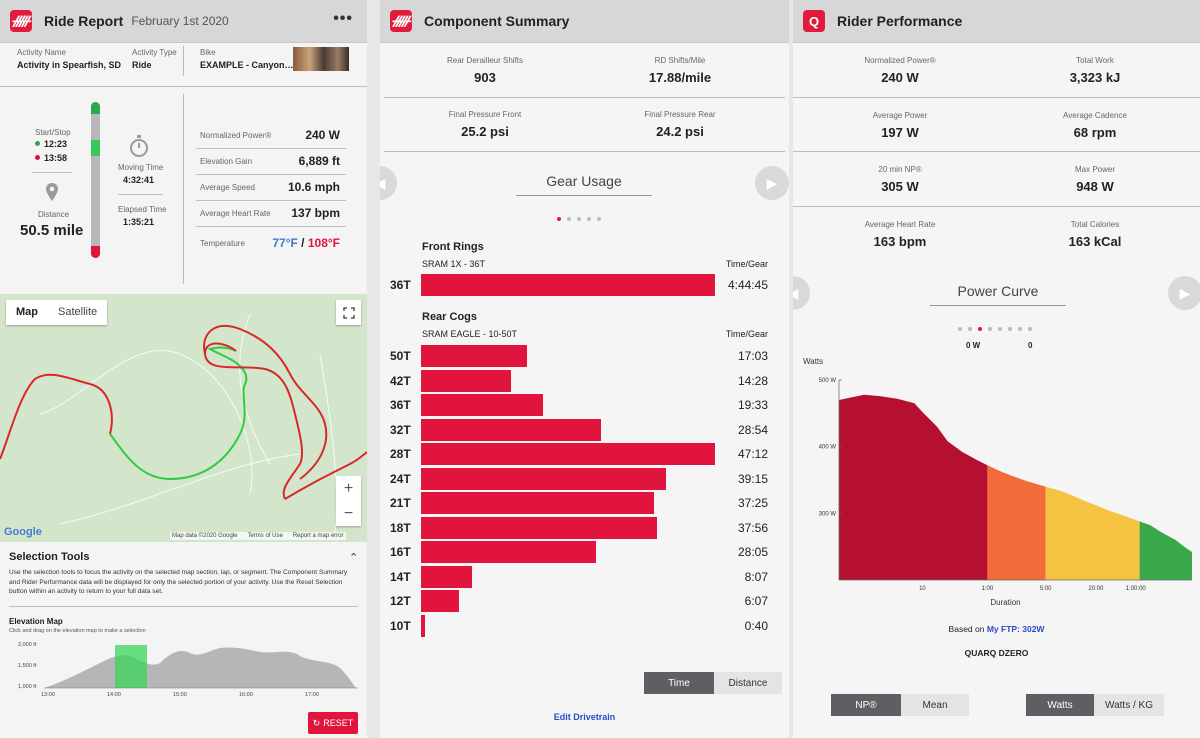  What do you see at coordinates (680, 114) in the screenshot?
I see `cell-label: Final Pressure Rear` at bounding box center [680, 114].